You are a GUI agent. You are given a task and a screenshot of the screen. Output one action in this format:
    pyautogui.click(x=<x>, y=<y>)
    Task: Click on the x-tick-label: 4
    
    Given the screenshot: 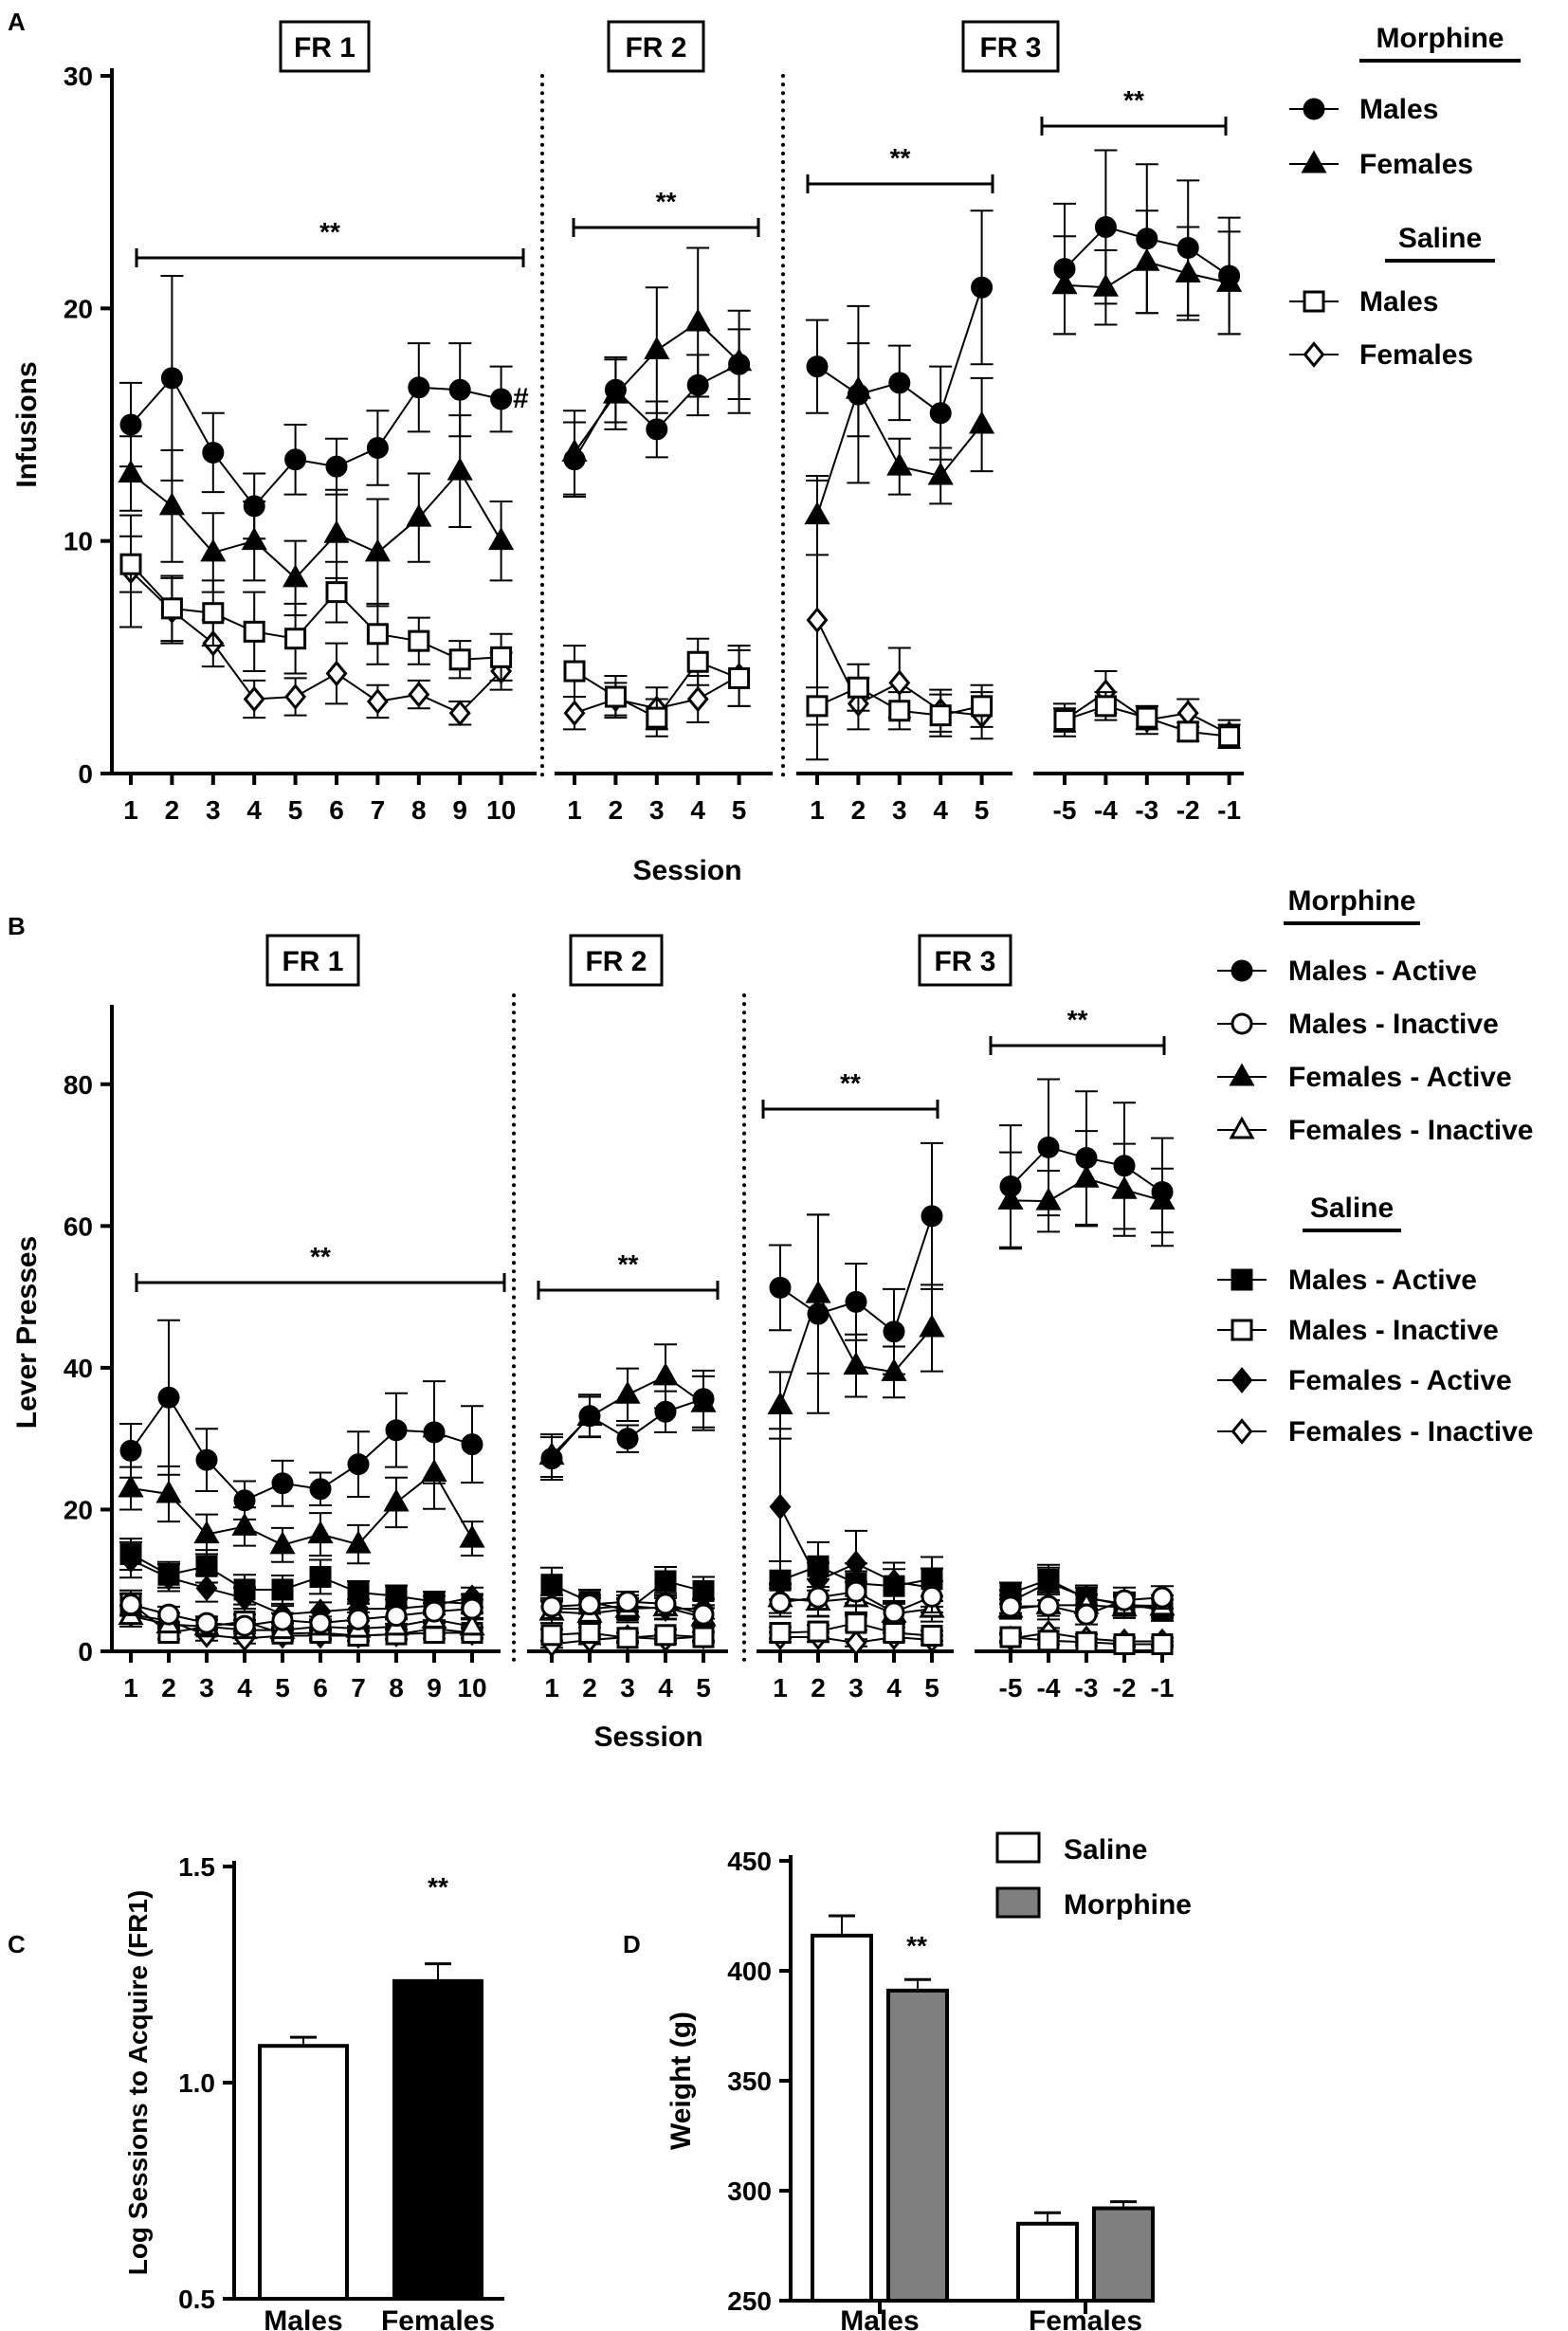 What is the action you would take?
    pyautogui.click(x=697, y=810)
    